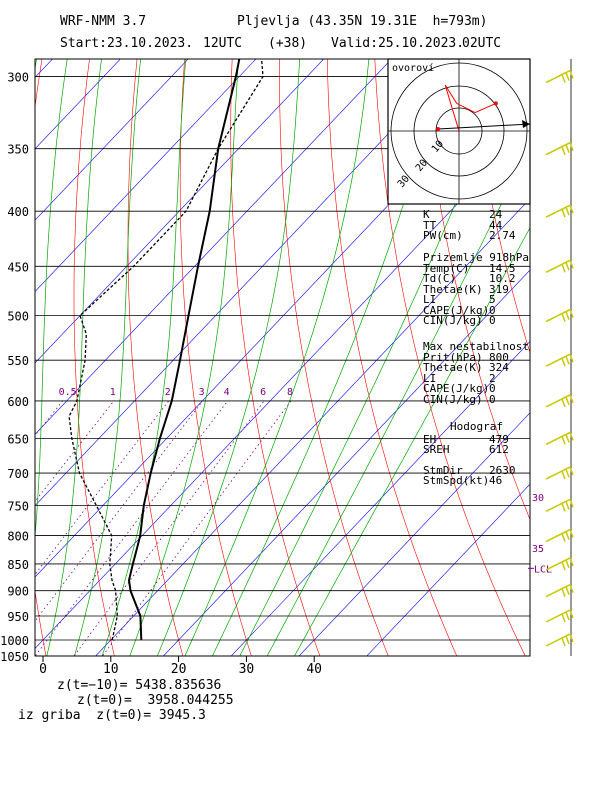 This screenshot has width=600, height=800. I want to click on hodograph-value: 612, so click(499, 449).